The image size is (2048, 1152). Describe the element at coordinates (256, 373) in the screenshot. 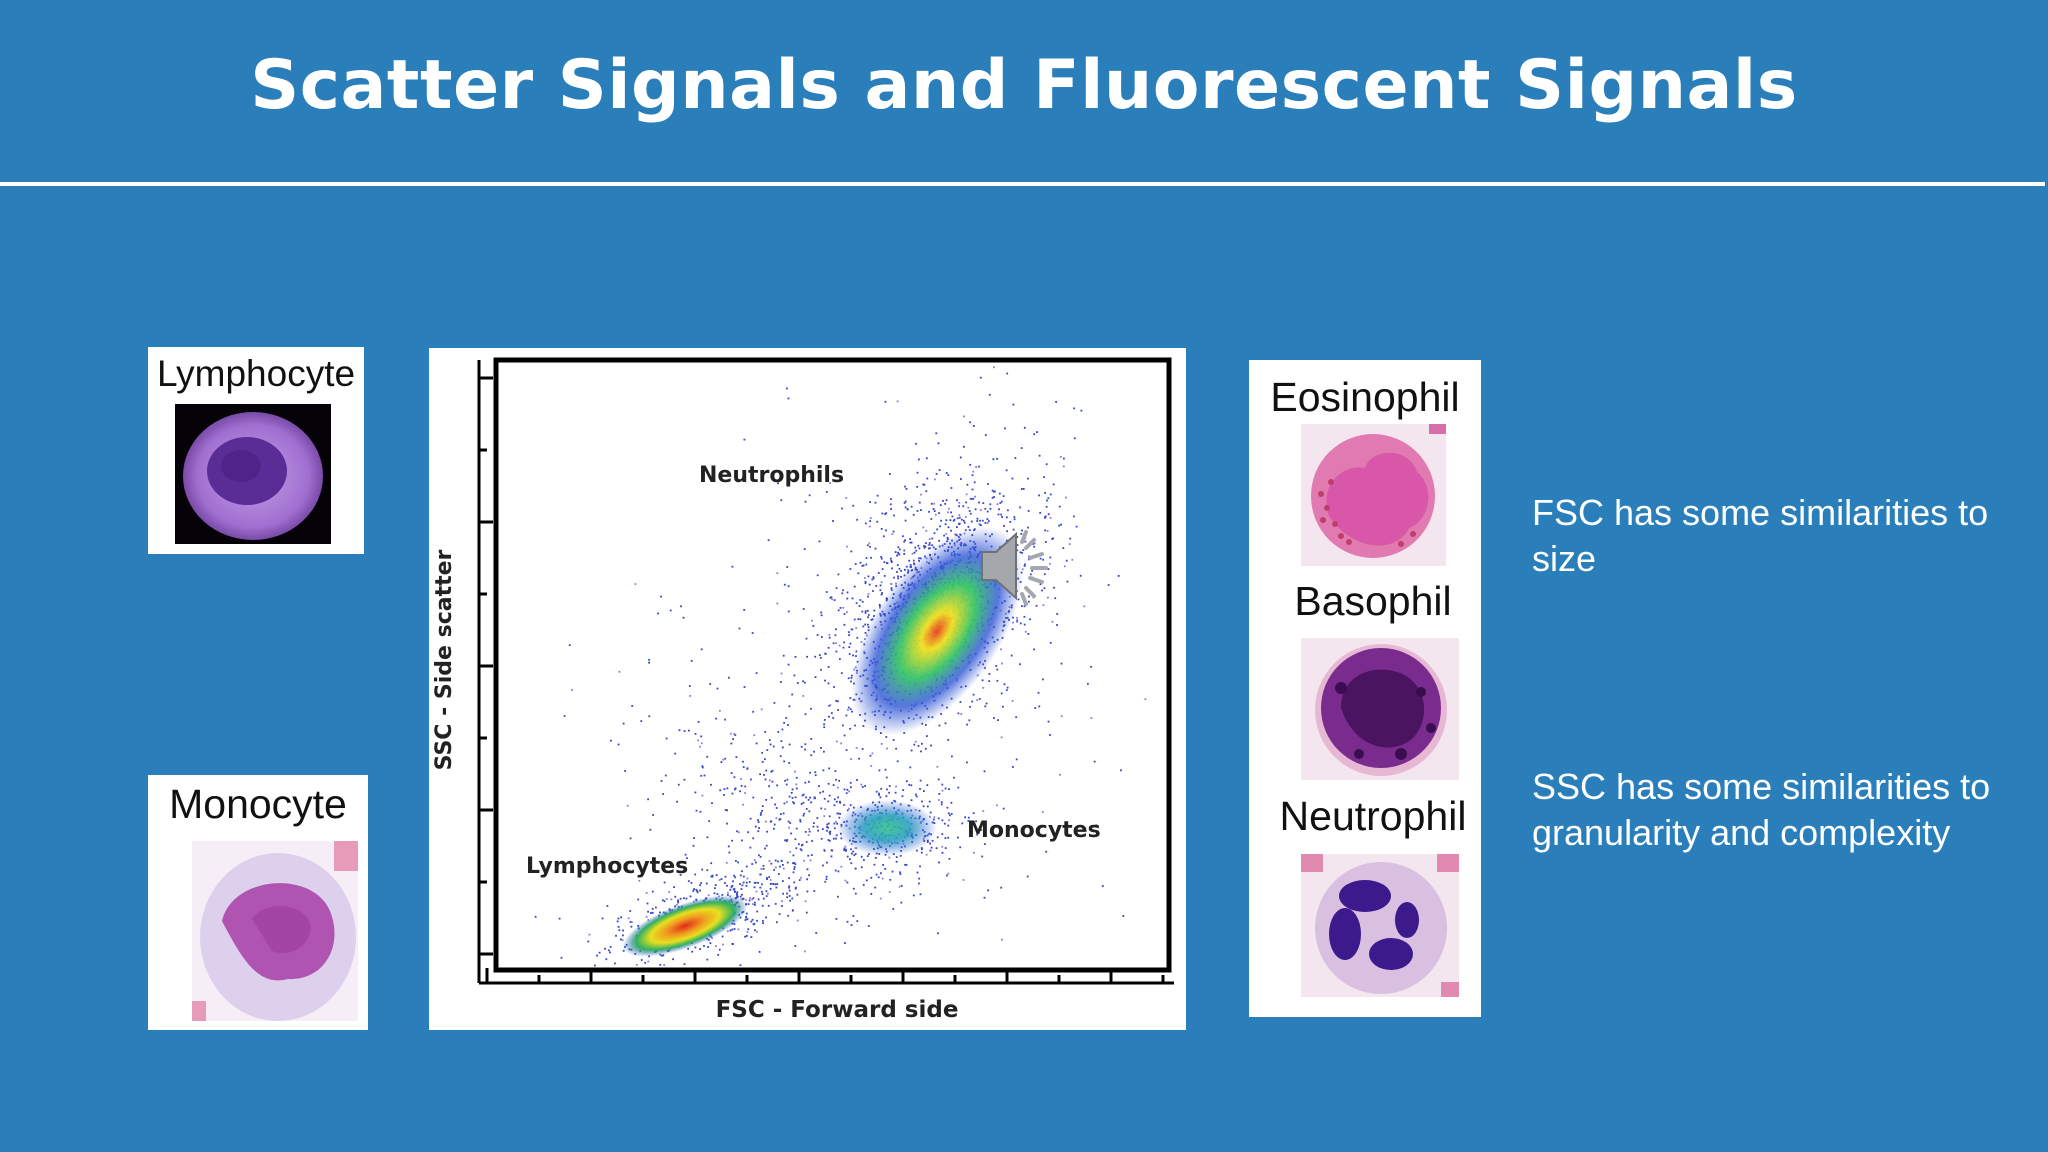

I see `lymphocyte-label: Lymphocyte` at that location.